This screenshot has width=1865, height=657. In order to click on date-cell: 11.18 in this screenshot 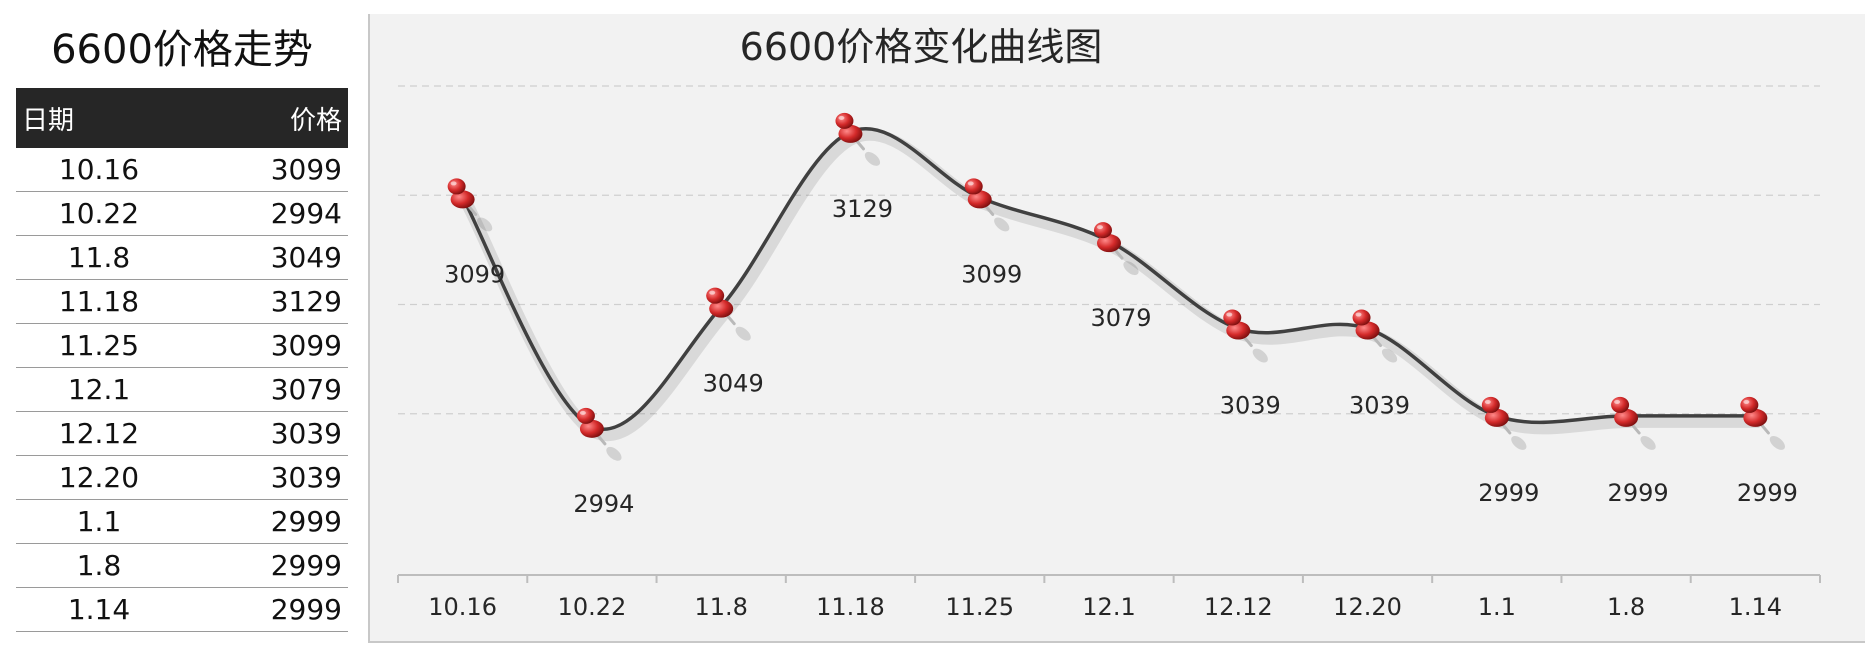, I will do `click(99, 301)`.